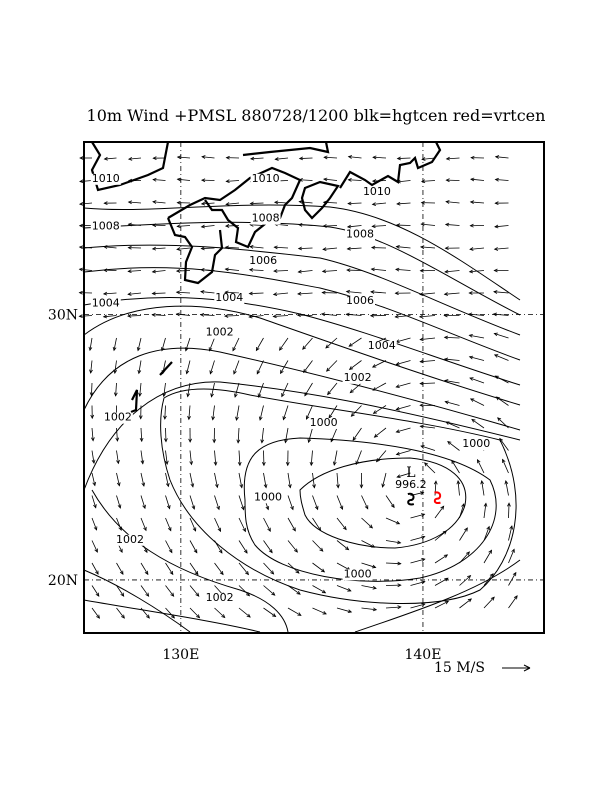 This screenshot has height=792, width=612. What do you see at coordinates (106, 226) in the screenshot?
I see `contour-label: 1008` at bounding box center [106, 226].